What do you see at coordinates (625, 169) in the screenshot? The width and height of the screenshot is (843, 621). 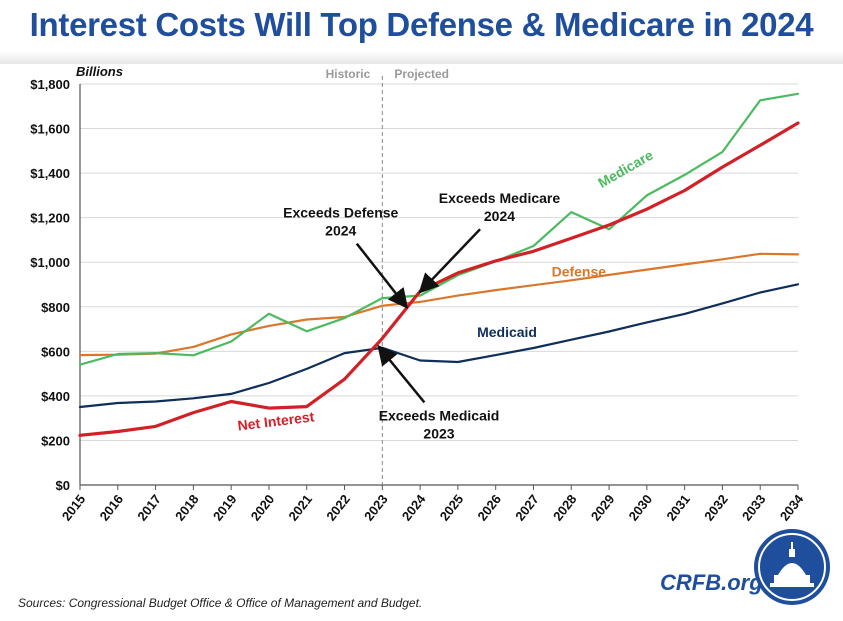 I see `series-label: Medicare` at bounding box center [625, 169].